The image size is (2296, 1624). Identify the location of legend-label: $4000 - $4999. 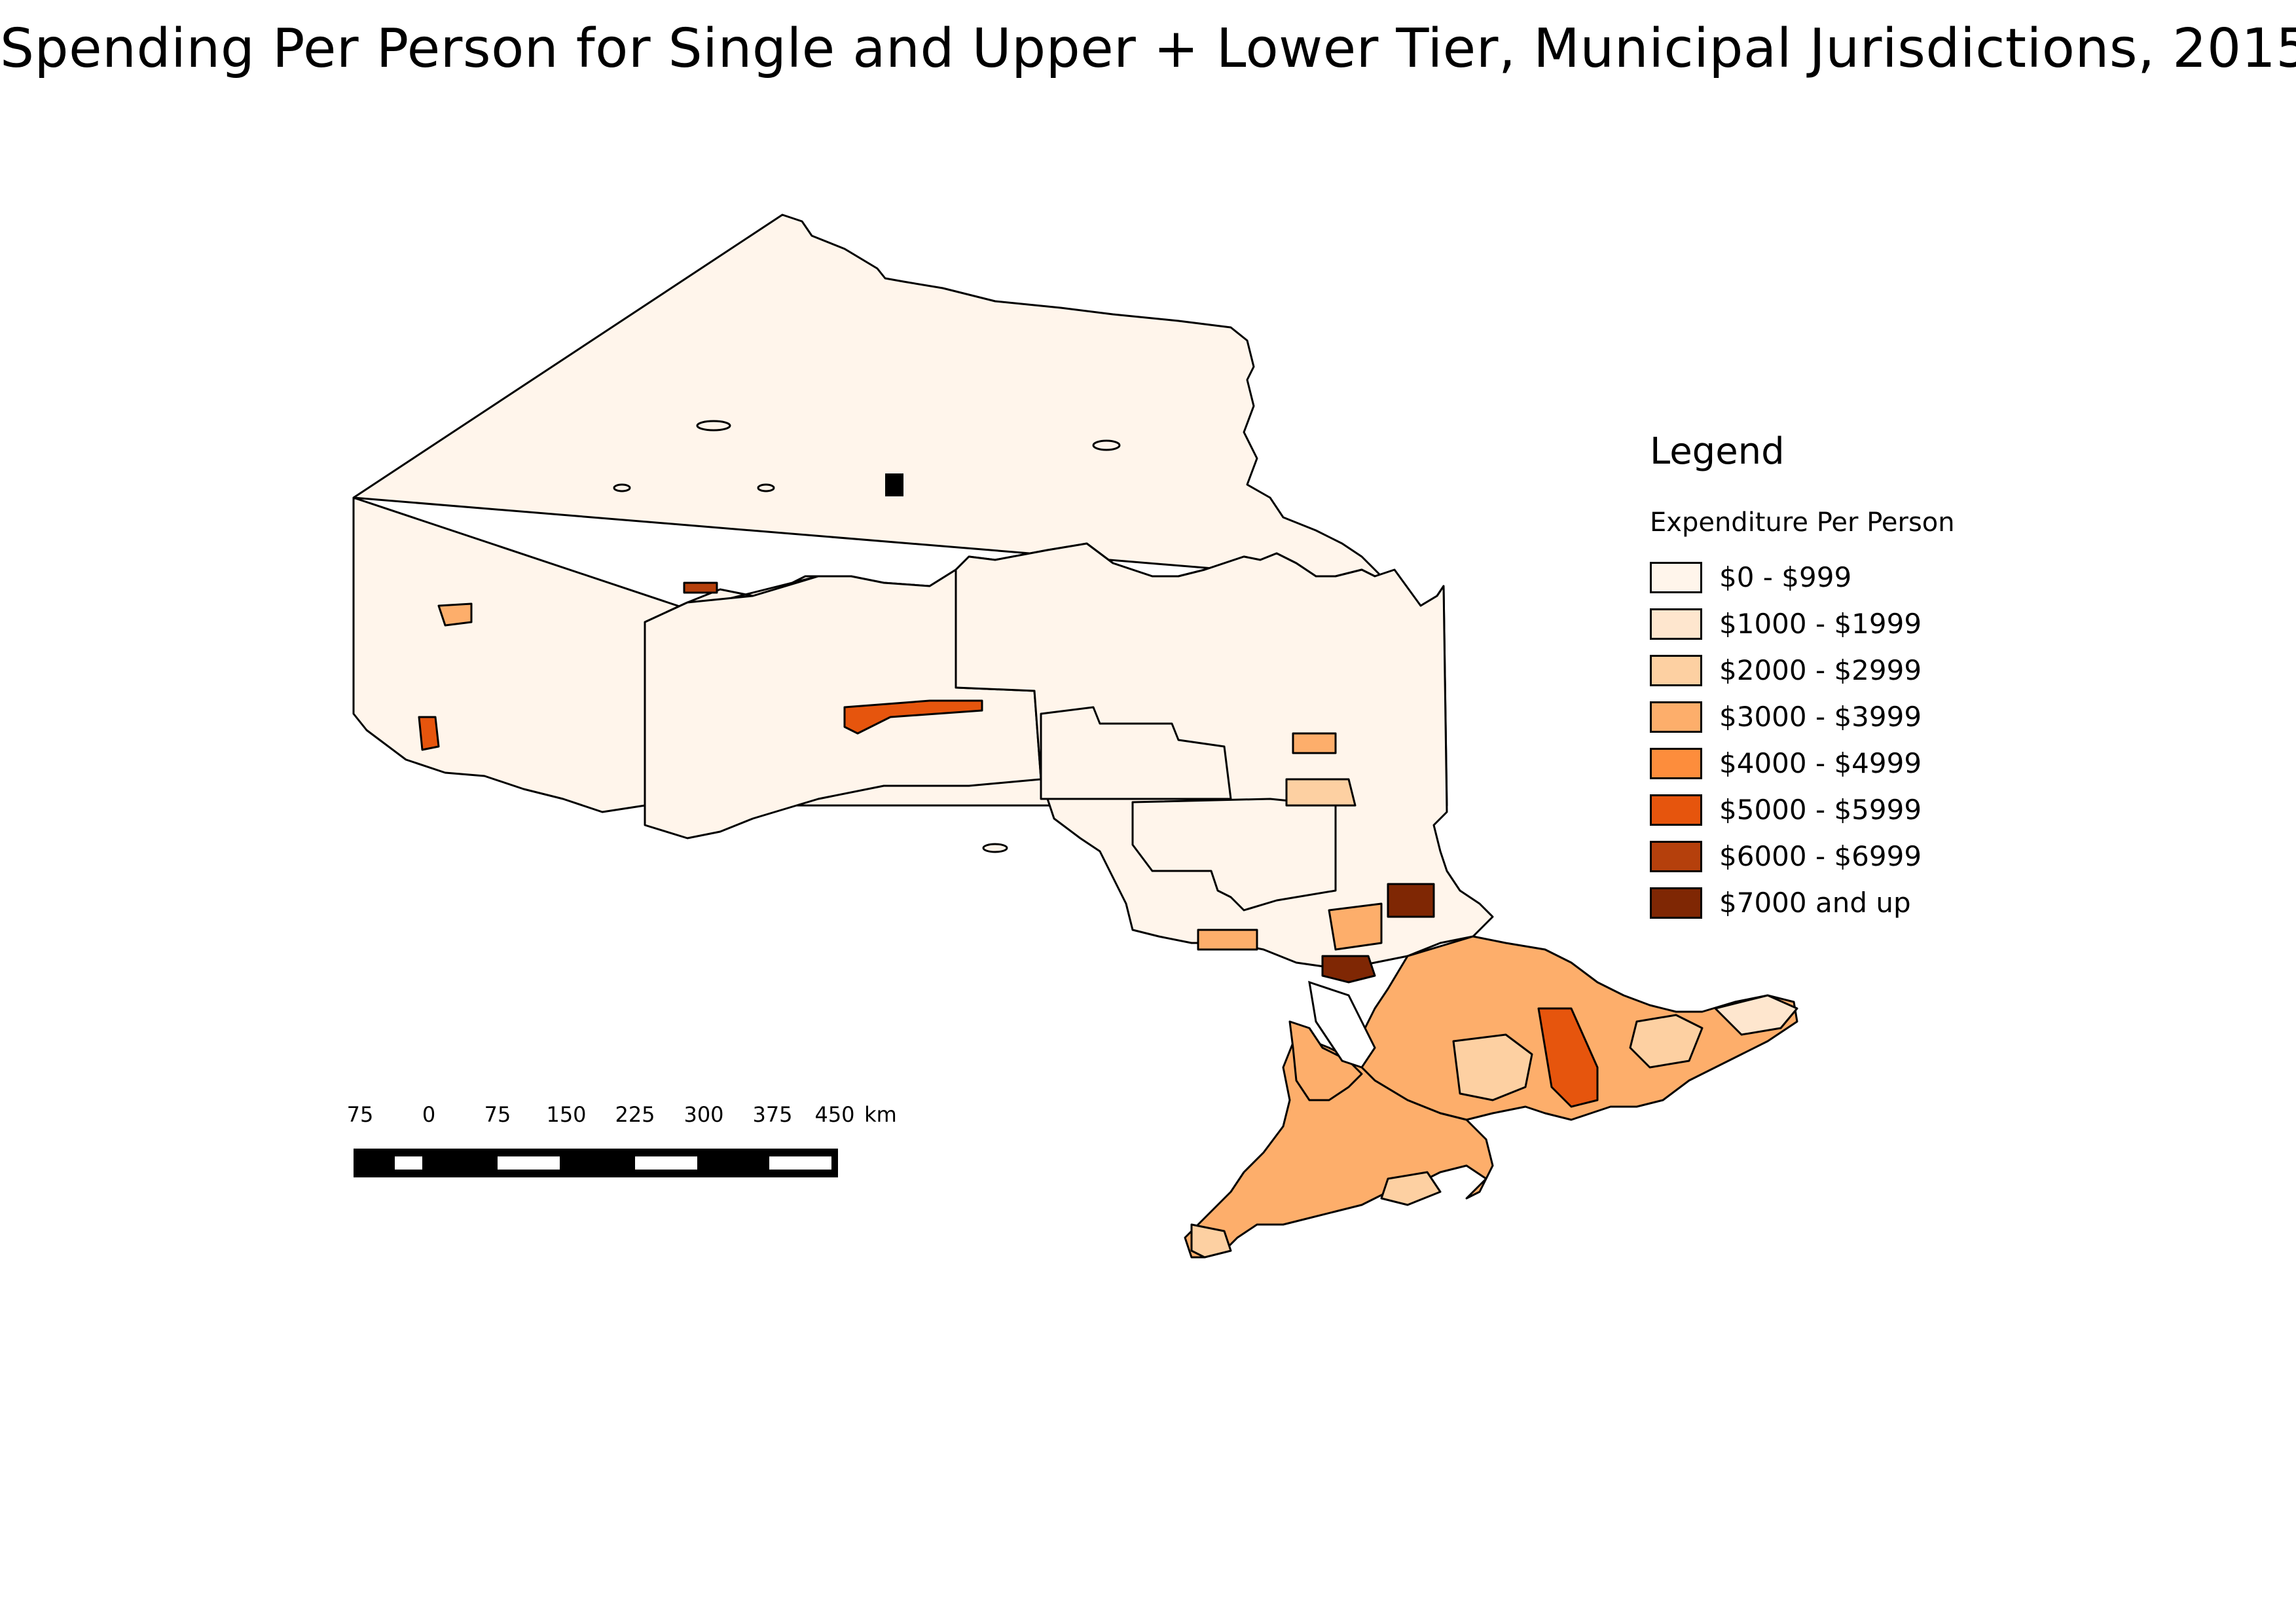
(1820, 763).